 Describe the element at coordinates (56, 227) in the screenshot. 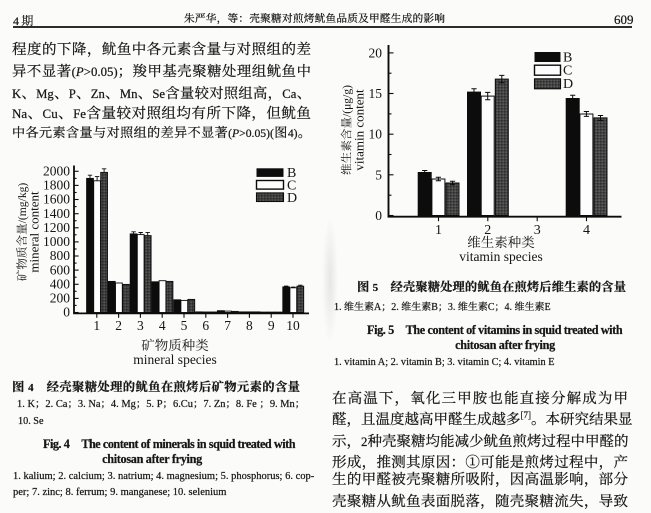

I see `svg-text: 1200` at that location.